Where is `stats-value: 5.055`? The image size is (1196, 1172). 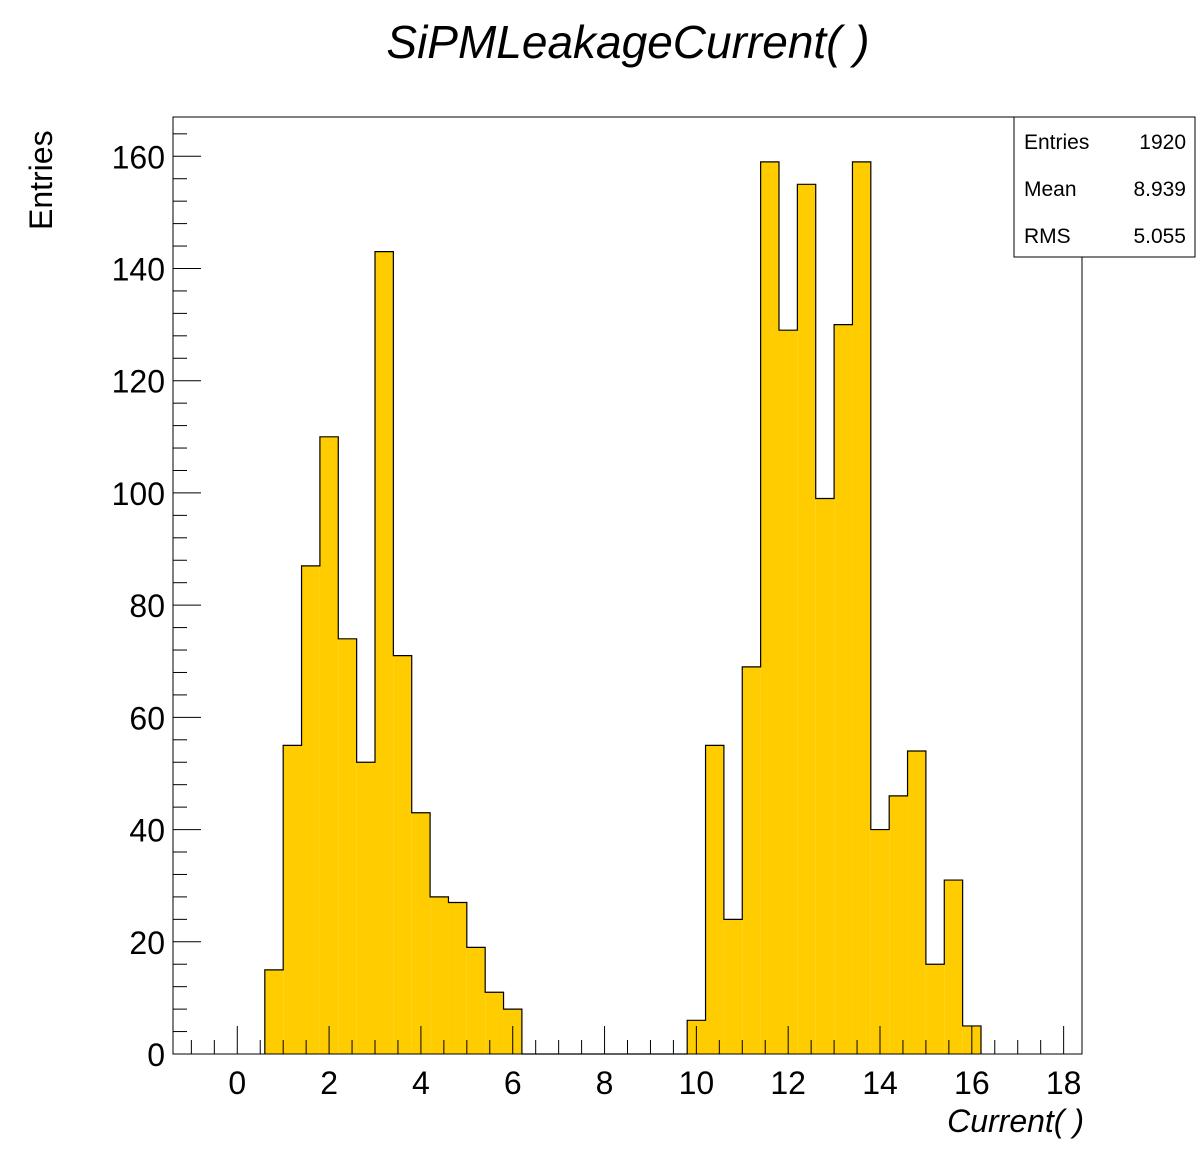
stats-value: 5.055 is located at coordinates (1159, 236).